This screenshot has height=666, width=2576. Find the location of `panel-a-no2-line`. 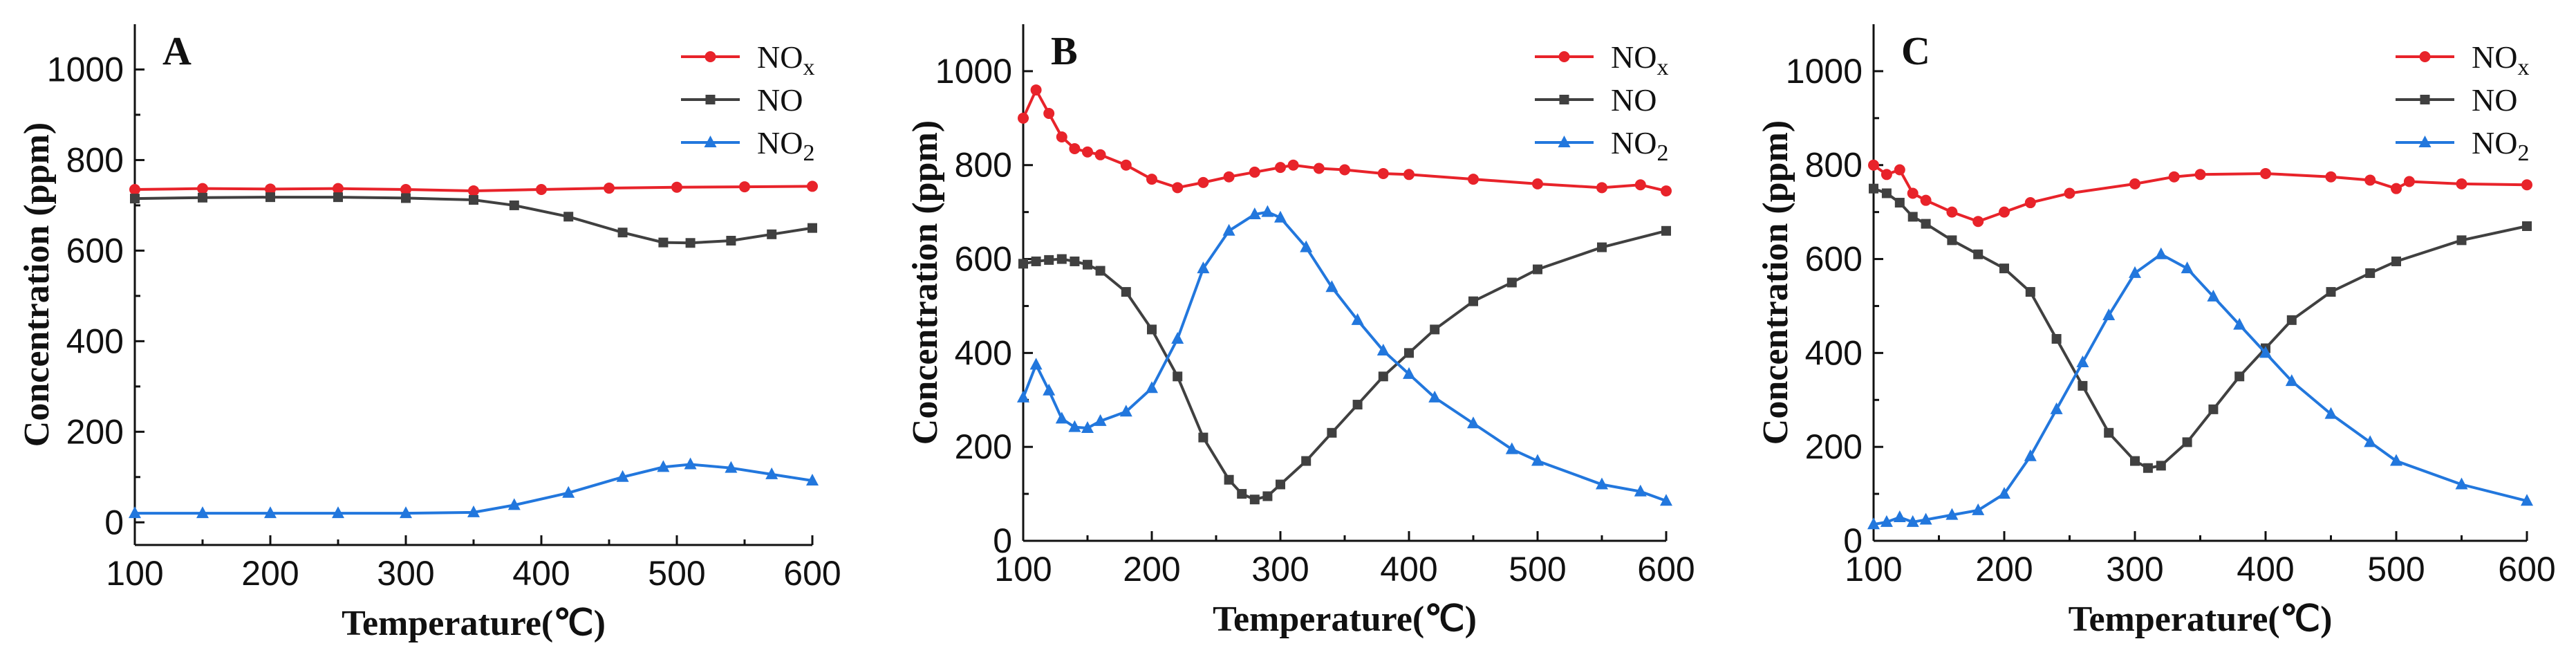

panel-a-no2-line is located at coordinates (474, 489).